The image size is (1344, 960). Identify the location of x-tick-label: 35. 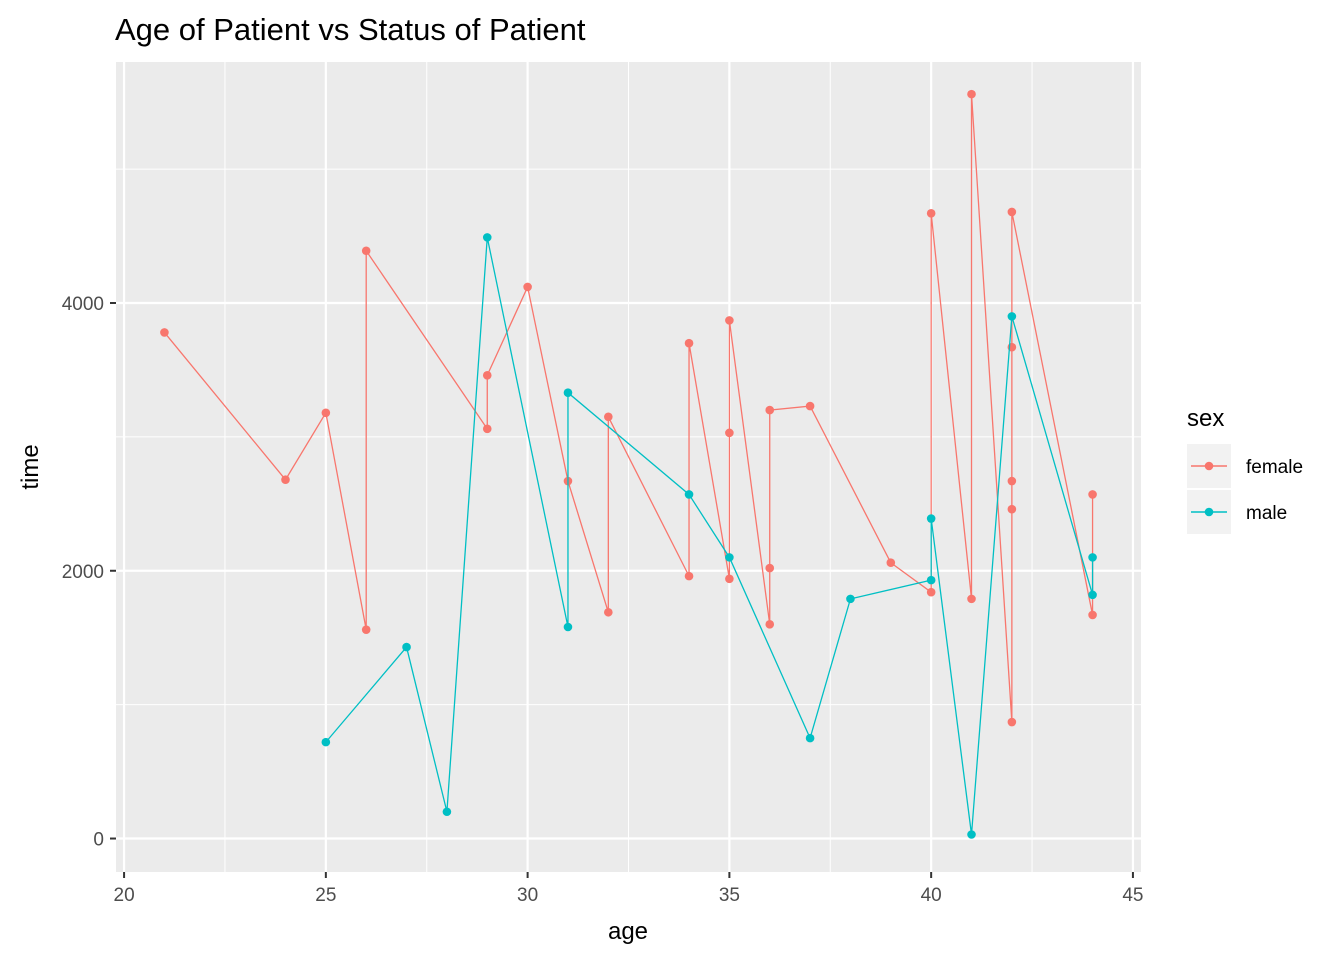
(729, 895).